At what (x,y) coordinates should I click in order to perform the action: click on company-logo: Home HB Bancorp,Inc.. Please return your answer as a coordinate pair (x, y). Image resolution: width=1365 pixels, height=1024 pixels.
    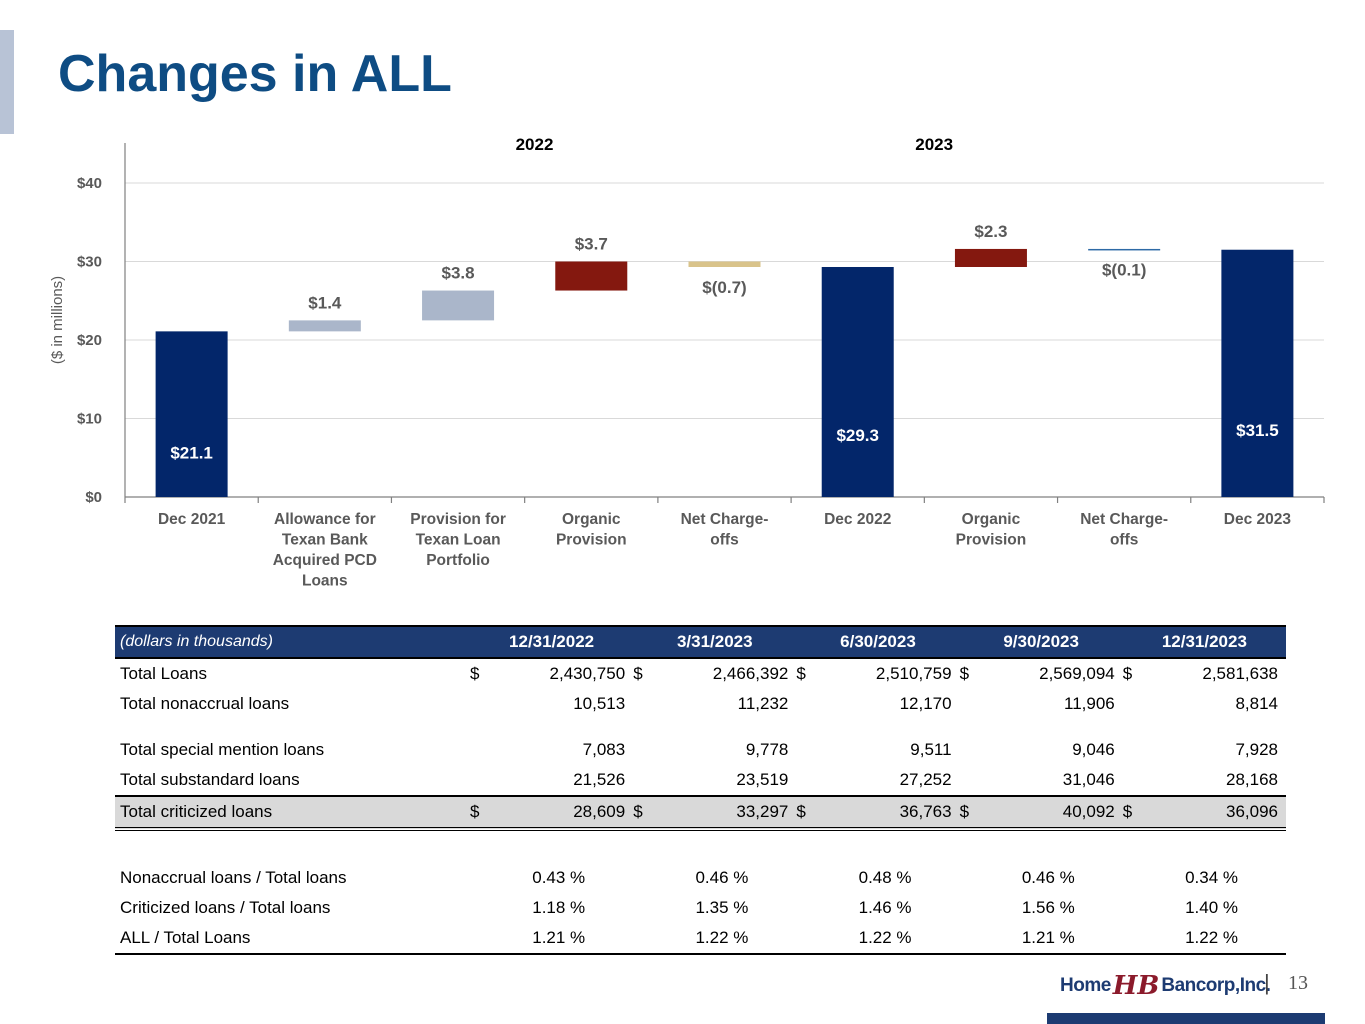
    Looking at the image, I should click on (1165, 986).